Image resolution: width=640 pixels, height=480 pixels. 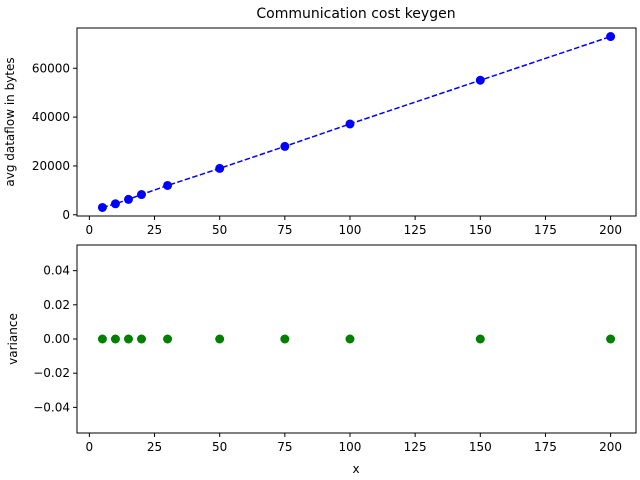 What do you see at coordinates (90, 230) in the screenshot?
I see `dataflow-x-tick-label: 0` at bounding box center [90, 230].